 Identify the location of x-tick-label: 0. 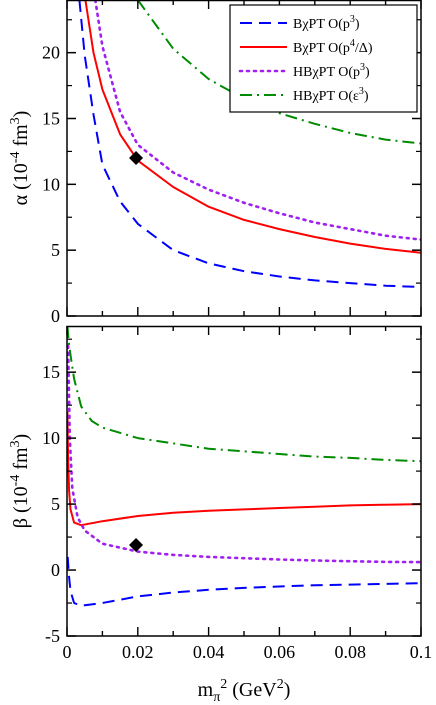
(67, 652).